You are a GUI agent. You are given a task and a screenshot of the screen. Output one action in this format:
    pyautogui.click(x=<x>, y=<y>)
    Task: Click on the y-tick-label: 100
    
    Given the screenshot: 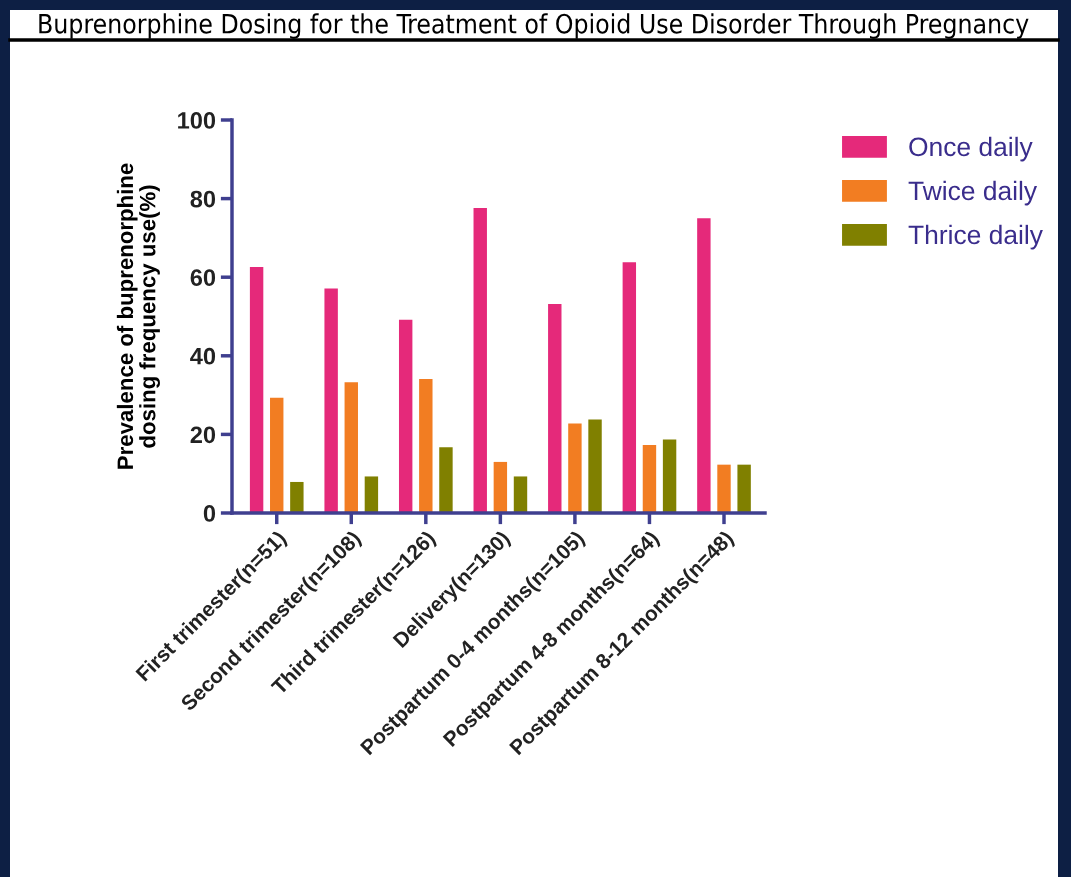 What is the action you would take?
    pyautogui.click(x=197, y=120)
    